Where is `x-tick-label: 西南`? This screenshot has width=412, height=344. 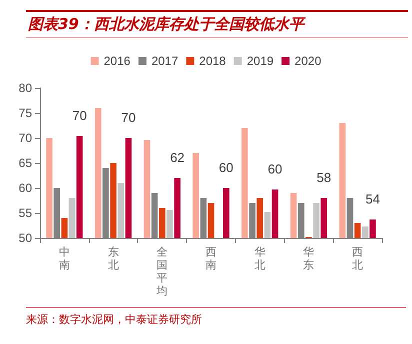 x-tick-label: 西南 is located at coordinates (211, 259).